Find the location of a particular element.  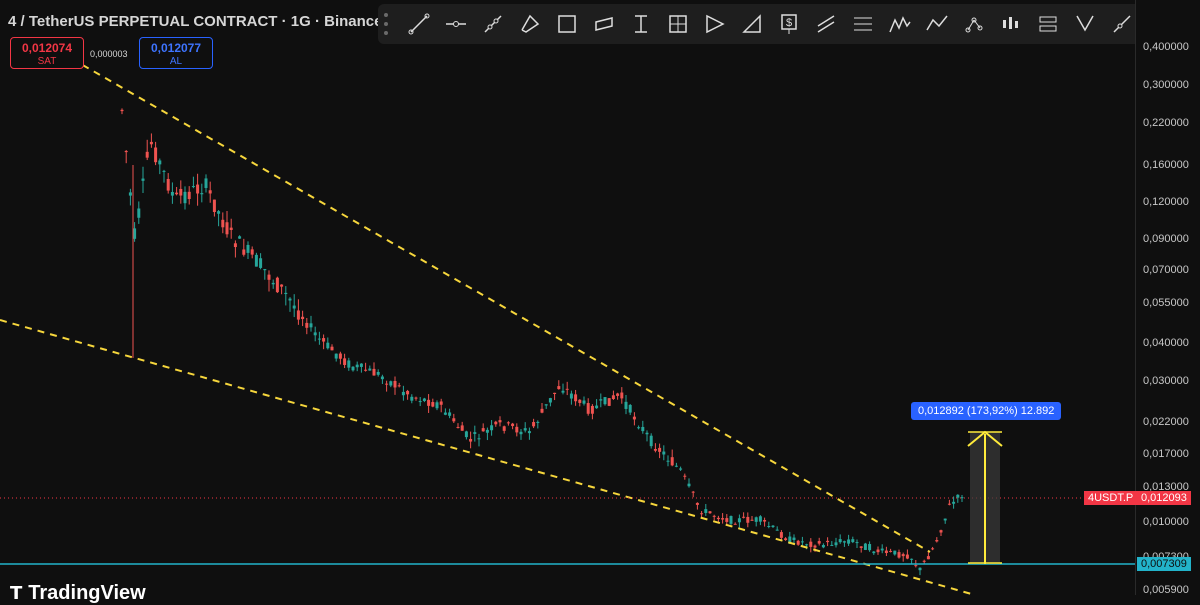

price-tick: 0,400000 is located at coordinates (1166, 47).